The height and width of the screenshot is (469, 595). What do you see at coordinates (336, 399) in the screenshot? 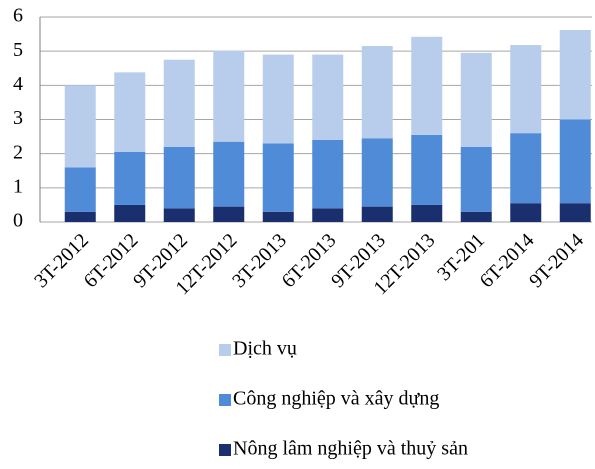
I see `legend-label: Công nghiệp và xây dựng` at bounding box center [336, 399].